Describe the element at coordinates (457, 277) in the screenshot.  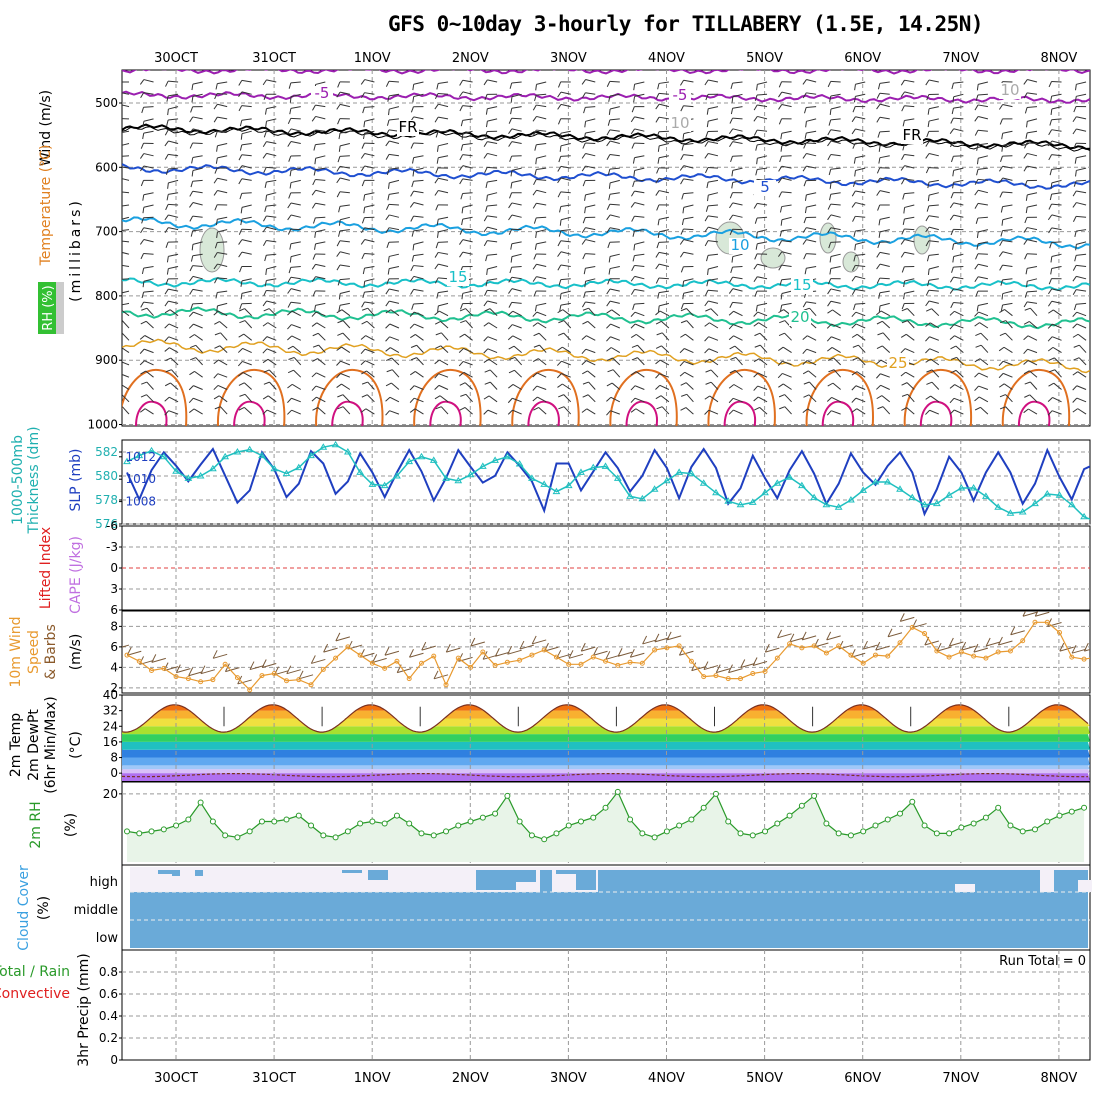
I see `contour-label: 15` at that location.